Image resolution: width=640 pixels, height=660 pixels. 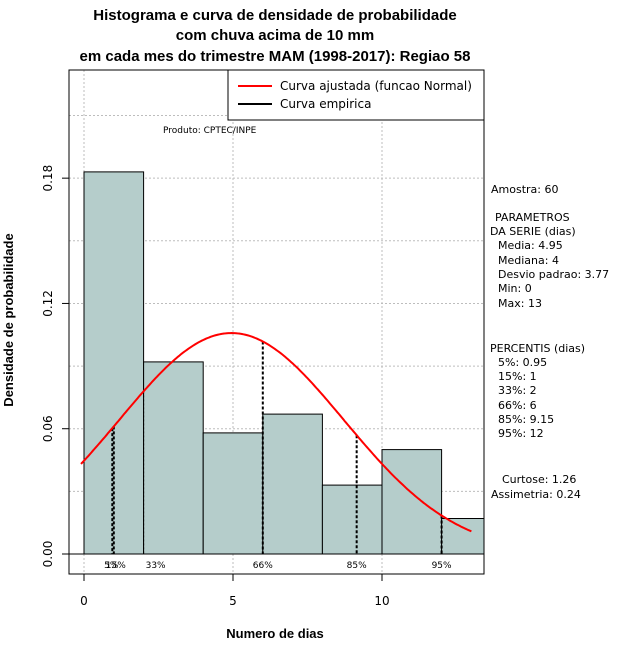 I want to click on percentile-label-85: 85%, so click(x=357, y=566).